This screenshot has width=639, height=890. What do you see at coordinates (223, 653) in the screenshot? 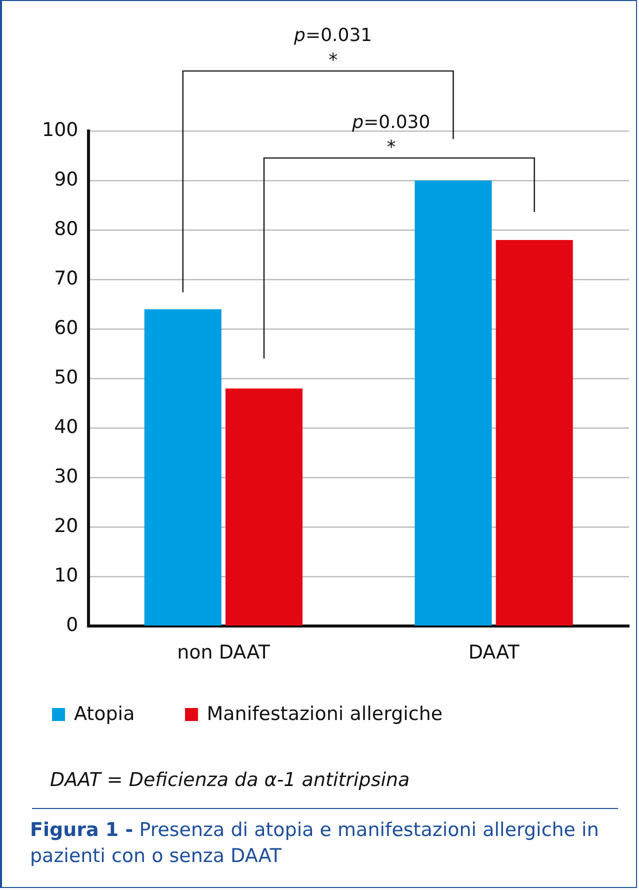
I see `x-tick-label: non DAAT` at bounding box center [223, 653].